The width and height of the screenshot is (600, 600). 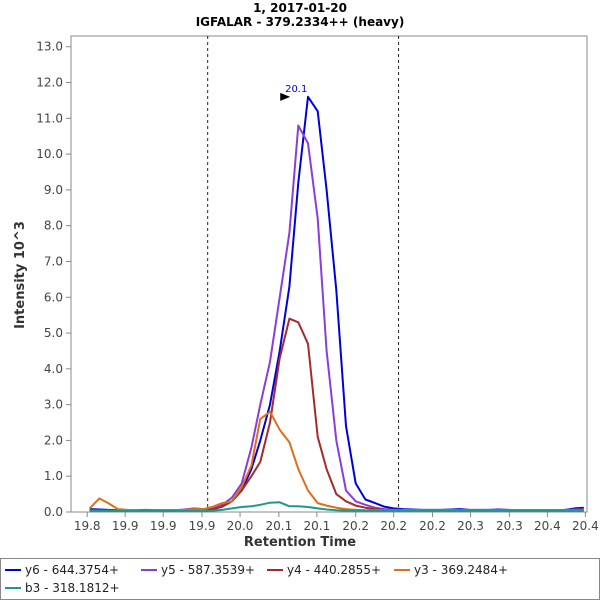 I want to click on legend-label: y5 - 587.3539+, so click(x=208, y=570).